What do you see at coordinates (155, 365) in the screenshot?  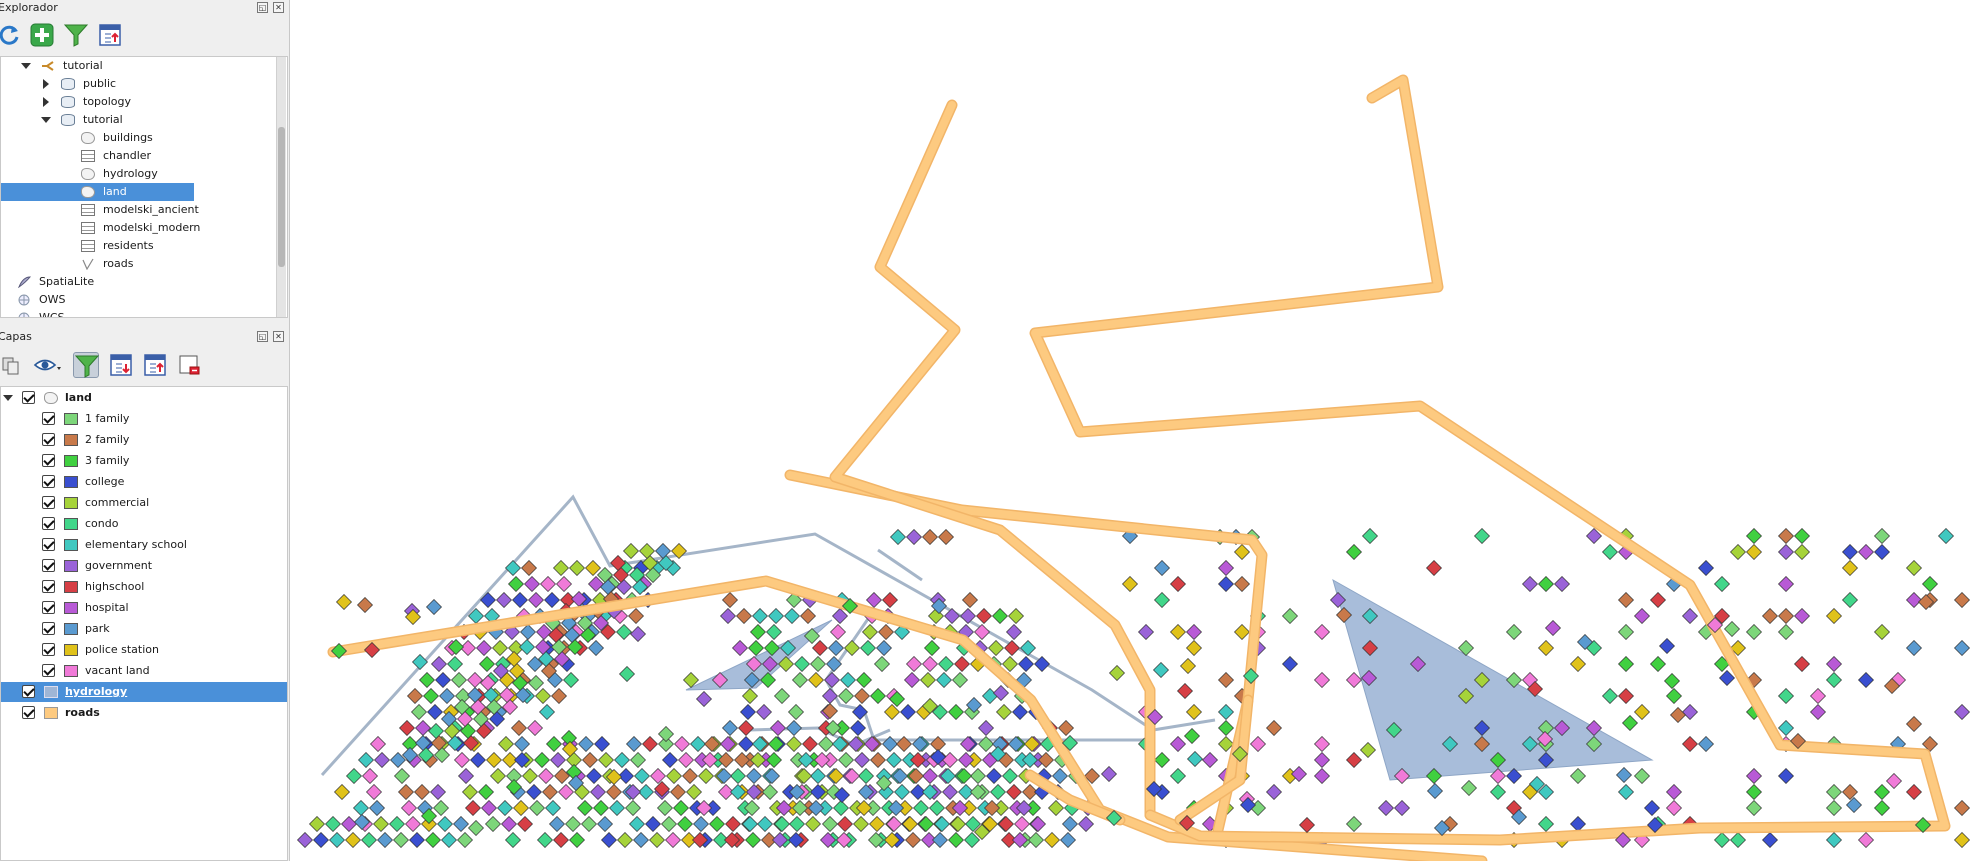 I see `collapse-all-icon` at bounding box center [155, 365].